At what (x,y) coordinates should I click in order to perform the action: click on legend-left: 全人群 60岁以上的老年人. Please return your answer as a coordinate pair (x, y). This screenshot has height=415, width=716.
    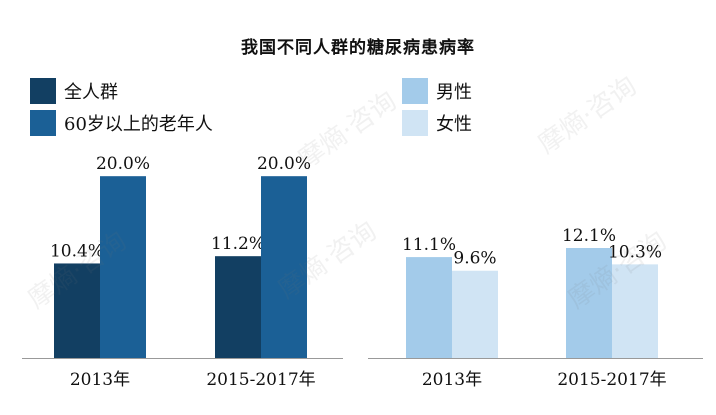
    Looking at the image, I should click on (121, 109).